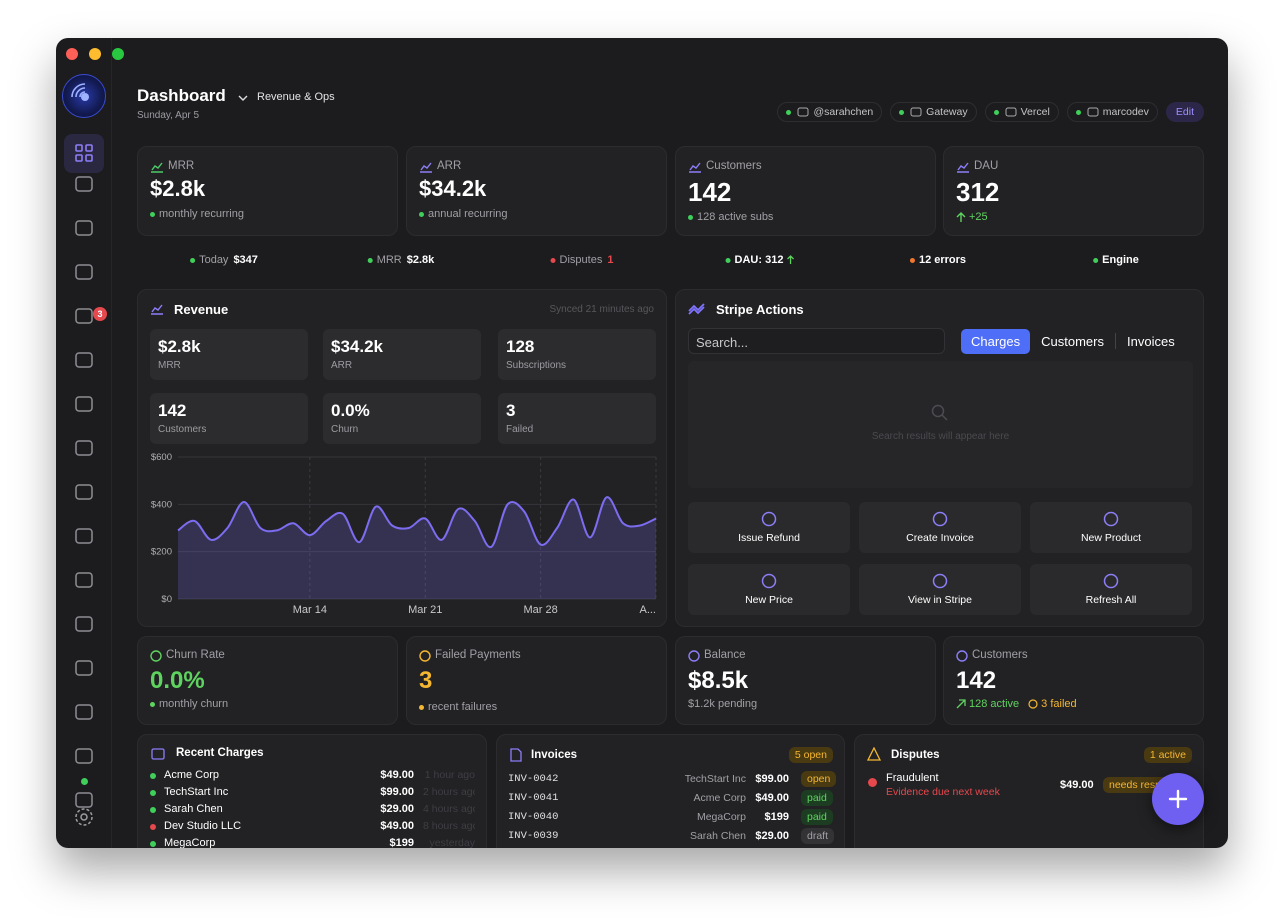 The image size is (1284, 923). I want to click on charge-amount: $99.00, so click(397, 792).